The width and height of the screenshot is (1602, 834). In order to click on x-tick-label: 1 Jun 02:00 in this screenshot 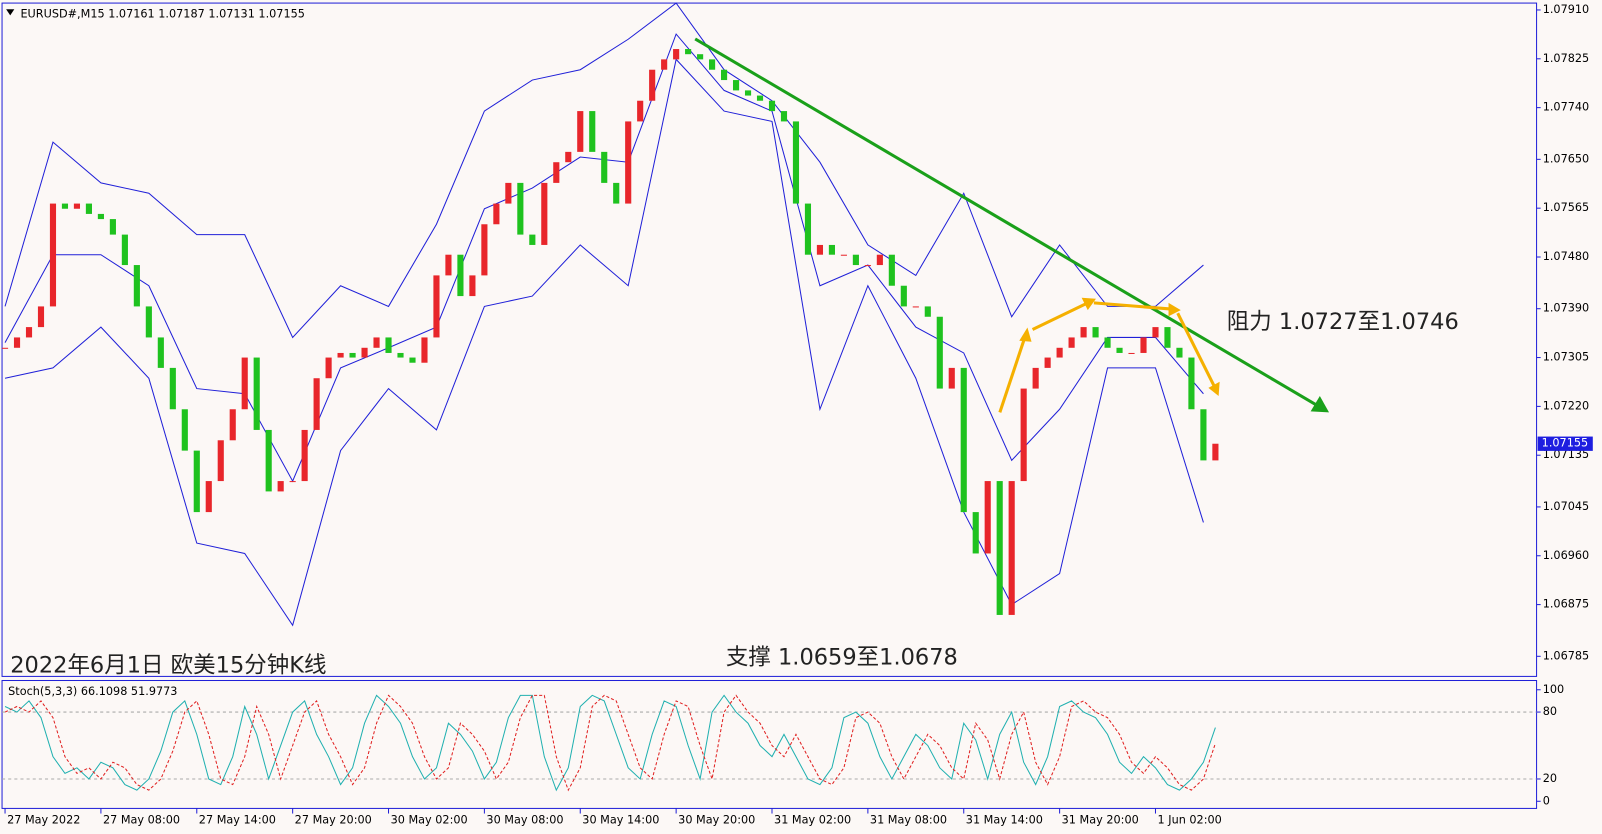, I will do `click(1190, 820)`.